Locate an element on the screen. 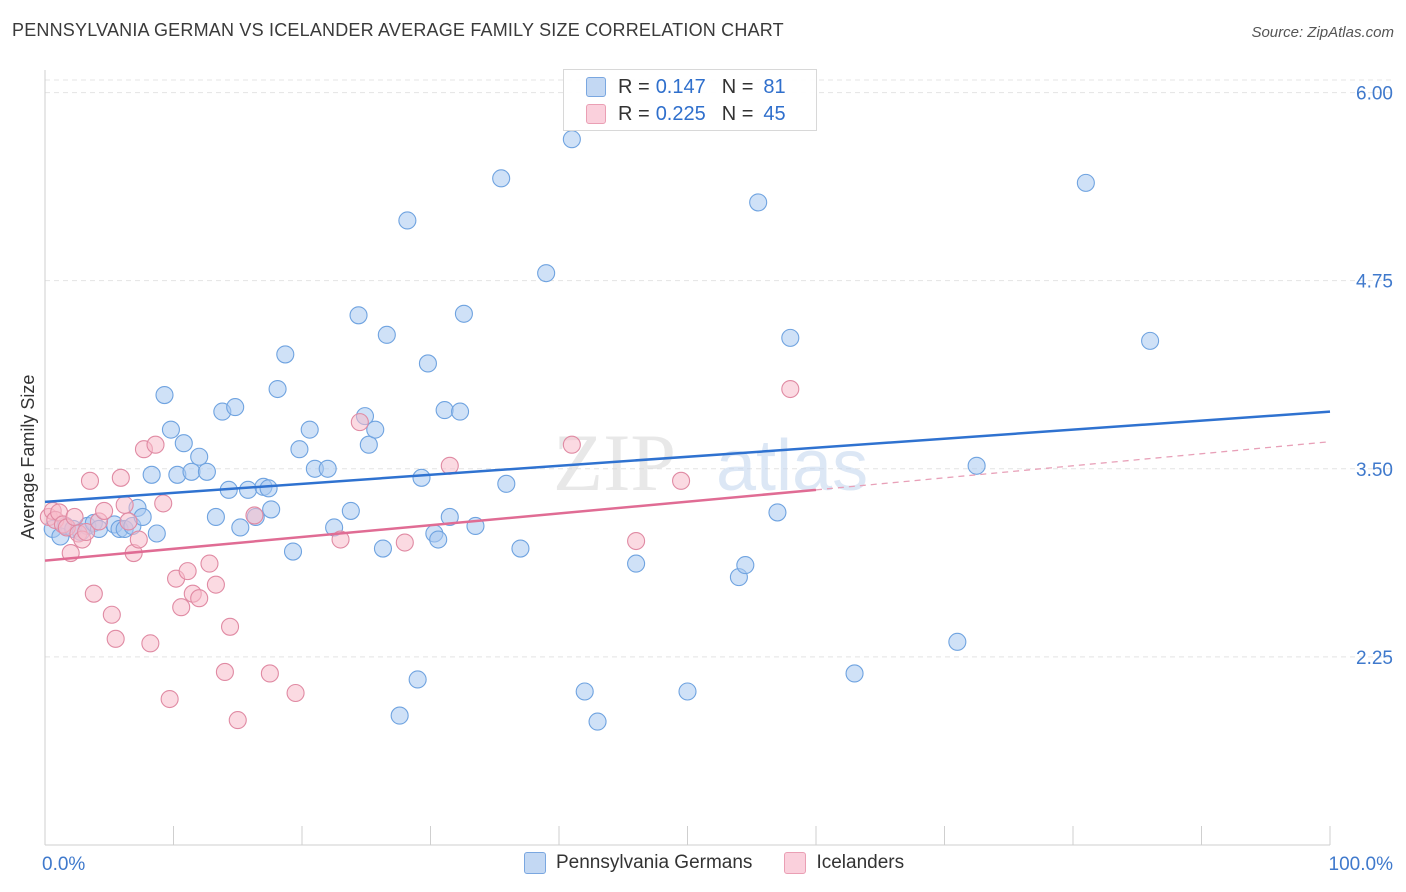 This screenshot has height=892, width=1406. trend-line-pennsylvania-germans is located at coordinates (687, 457).